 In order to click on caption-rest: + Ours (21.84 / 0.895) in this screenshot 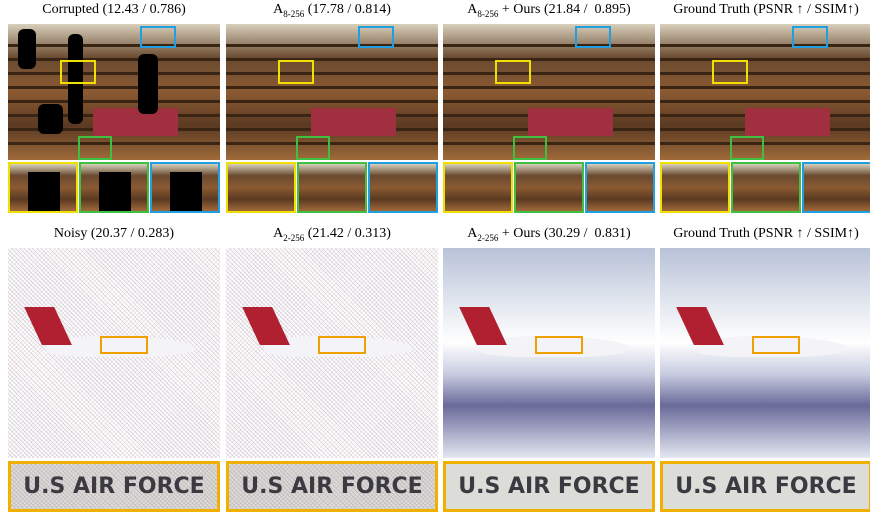, I will do `click(564, 9)`.